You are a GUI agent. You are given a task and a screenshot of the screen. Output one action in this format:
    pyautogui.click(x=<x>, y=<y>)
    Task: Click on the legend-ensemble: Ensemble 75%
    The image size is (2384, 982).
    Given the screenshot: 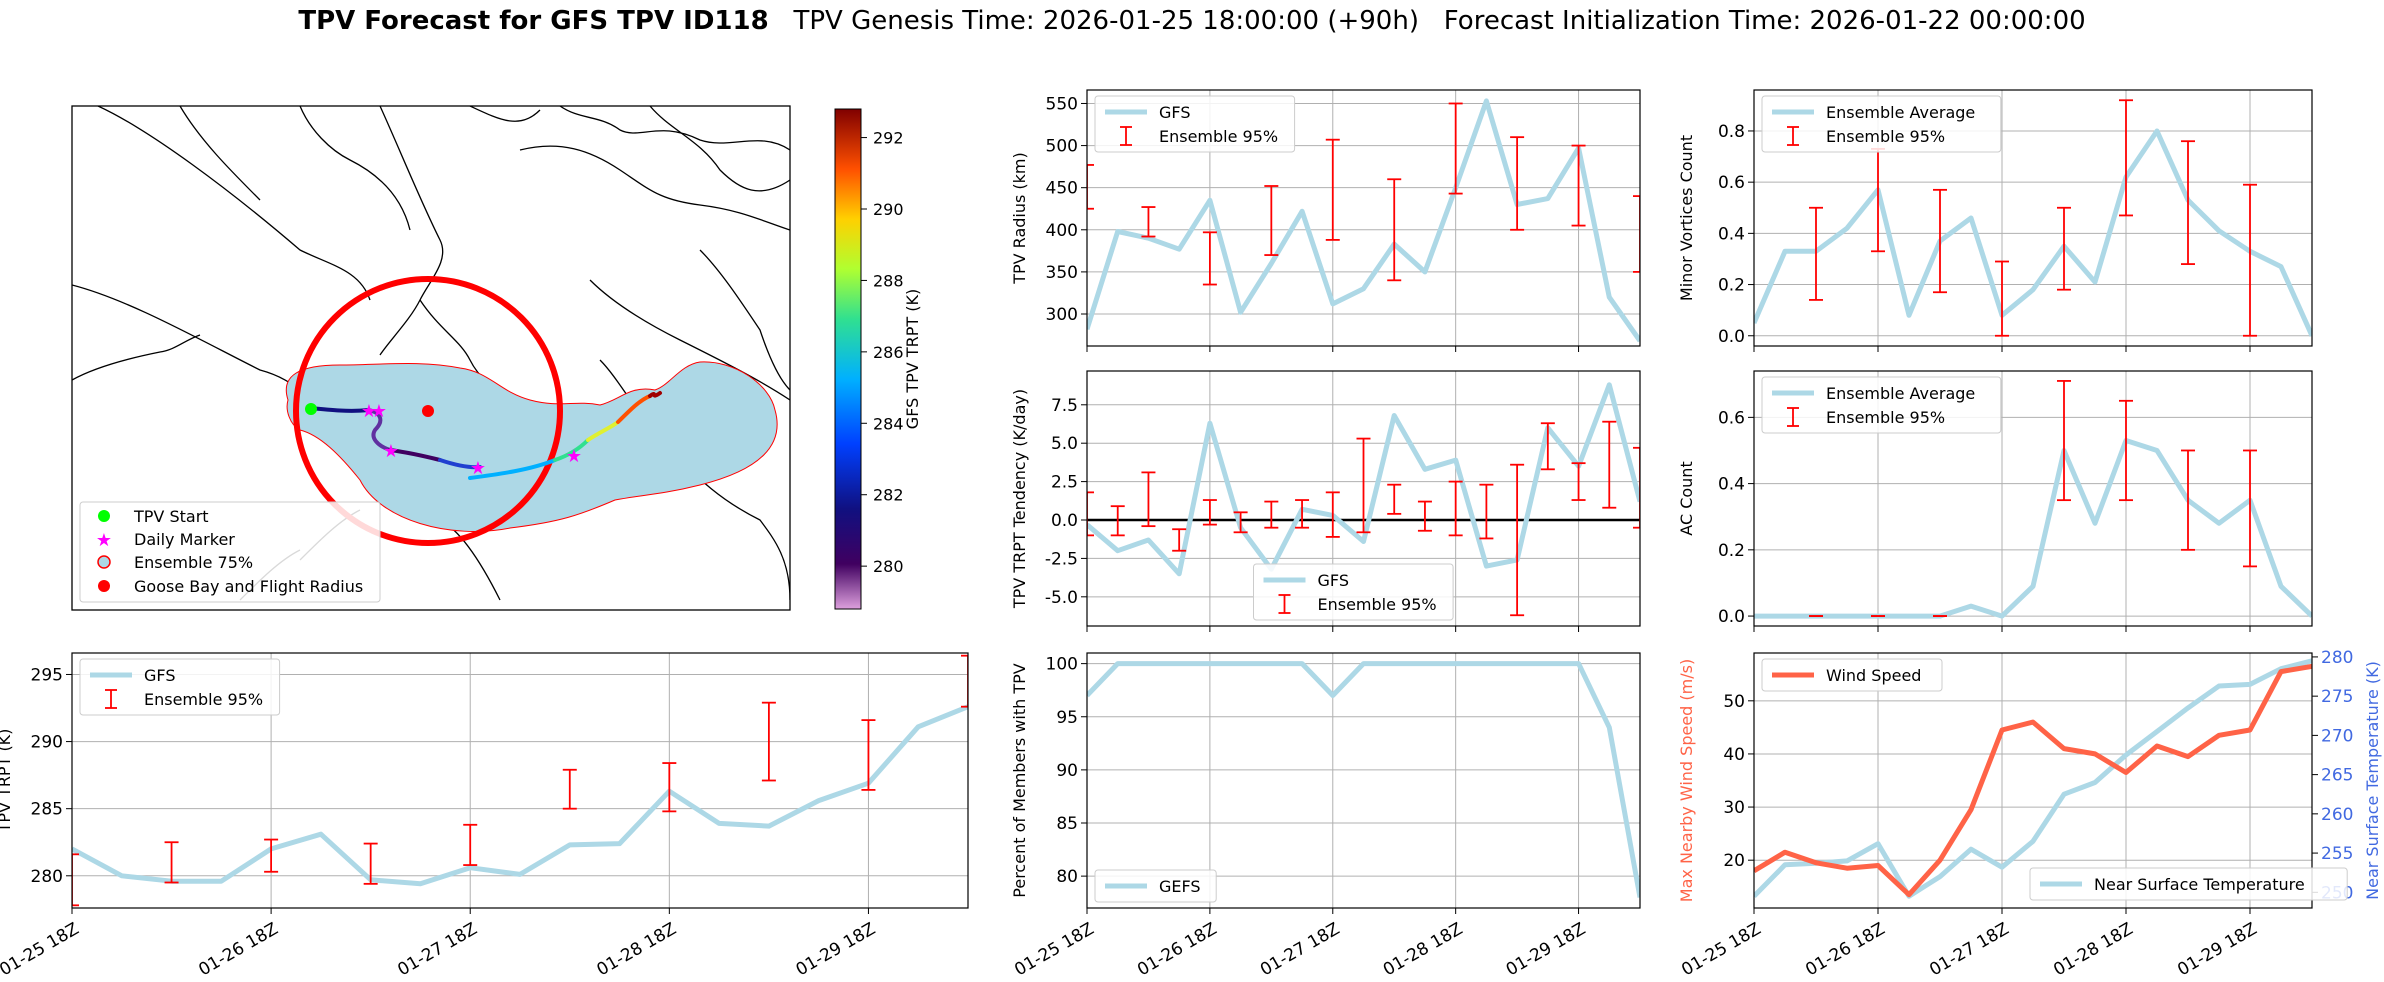 What is the action you would take?
    pyautogui.click(x=193, y=562)
    